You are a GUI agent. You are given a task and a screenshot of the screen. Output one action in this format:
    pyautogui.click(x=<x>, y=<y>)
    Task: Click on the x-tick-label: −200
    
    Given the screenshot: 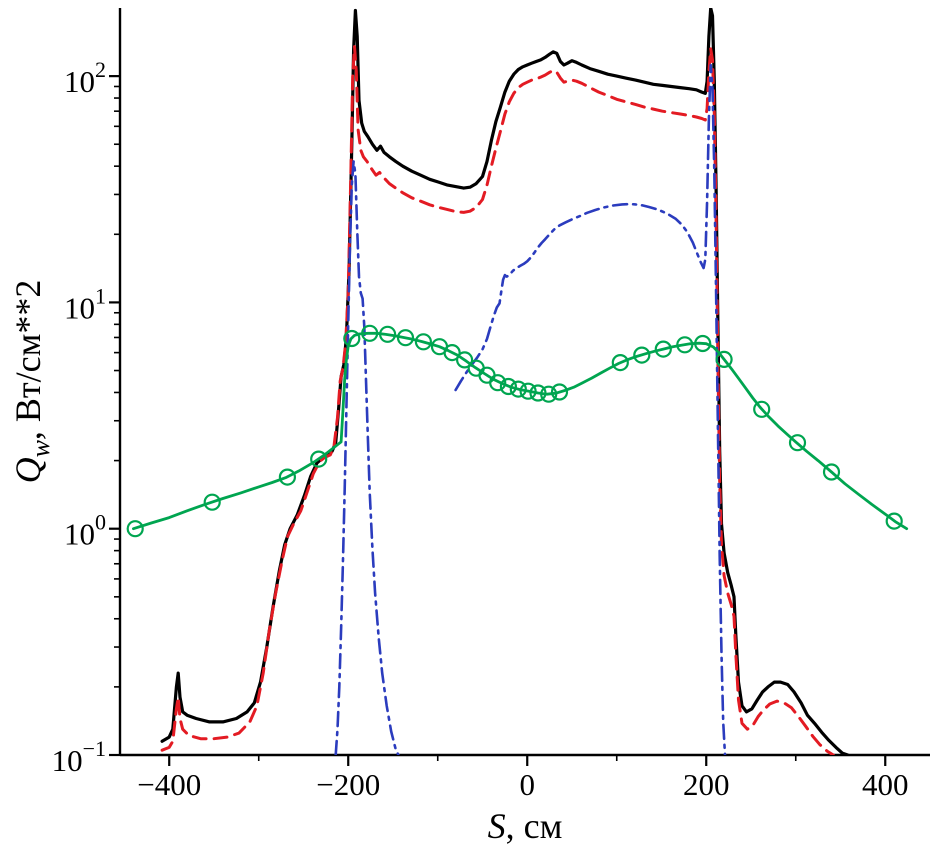 What is the action you would take?
    pyautogui.click(x=348, y=784)
    